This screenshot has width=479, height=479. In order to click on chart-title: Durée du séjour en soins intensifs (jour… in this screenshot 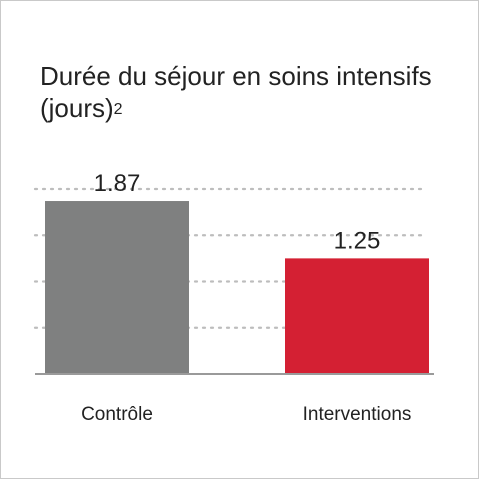, I will do `click(240, 92)`.